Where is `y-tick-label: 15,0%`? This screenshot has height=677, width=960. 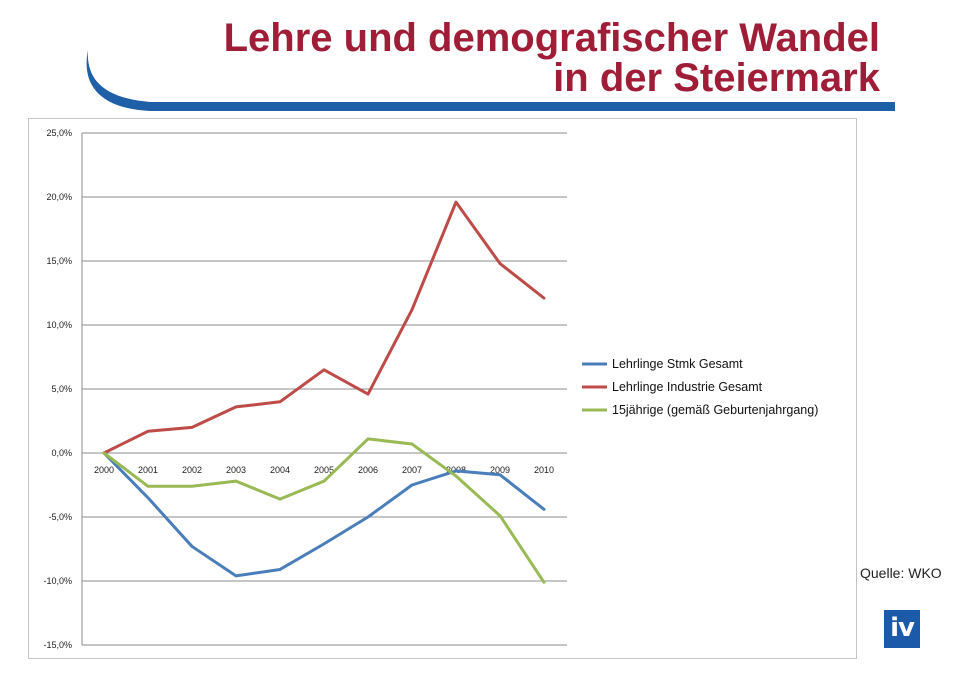 y-tick-label: 15,0% is located at coordinates (59, 261).